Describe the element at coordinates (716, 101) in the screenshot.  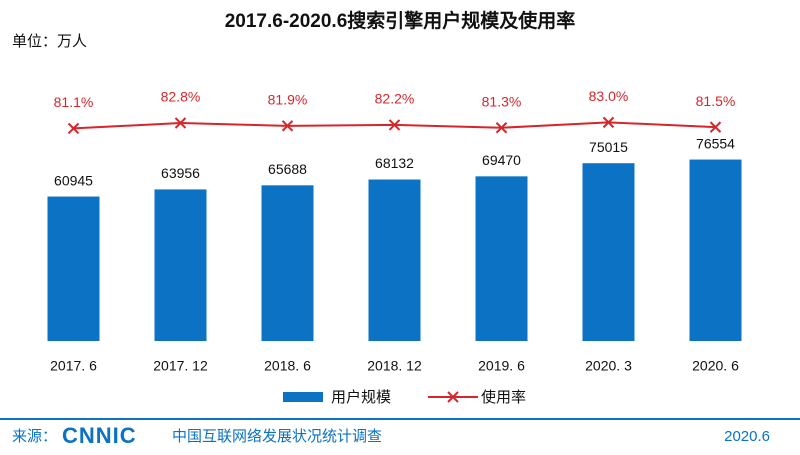
I see `line-value-label: 81.5%` at that location.